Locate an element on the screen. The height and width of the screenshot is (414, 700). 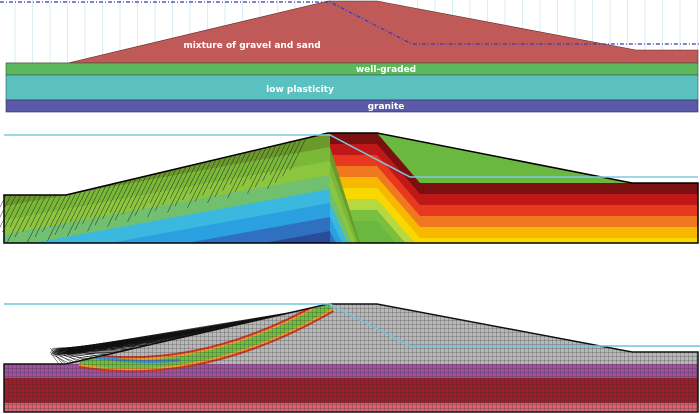
label-granite: granite is located at coordinates (386, 107).